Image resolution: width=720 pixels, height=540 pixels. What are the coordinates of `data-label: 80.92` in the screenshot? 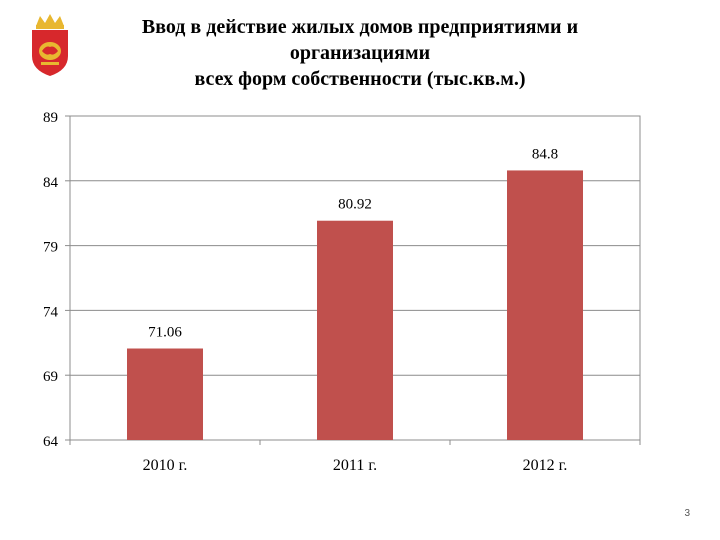 It's located at (355, 205).